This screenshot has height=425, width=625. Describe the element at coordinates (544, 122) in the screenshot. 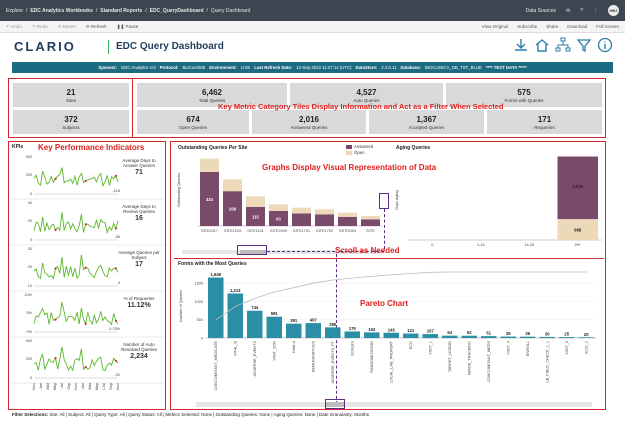

I see `tile-requeries: 171 Requeries` at that location.